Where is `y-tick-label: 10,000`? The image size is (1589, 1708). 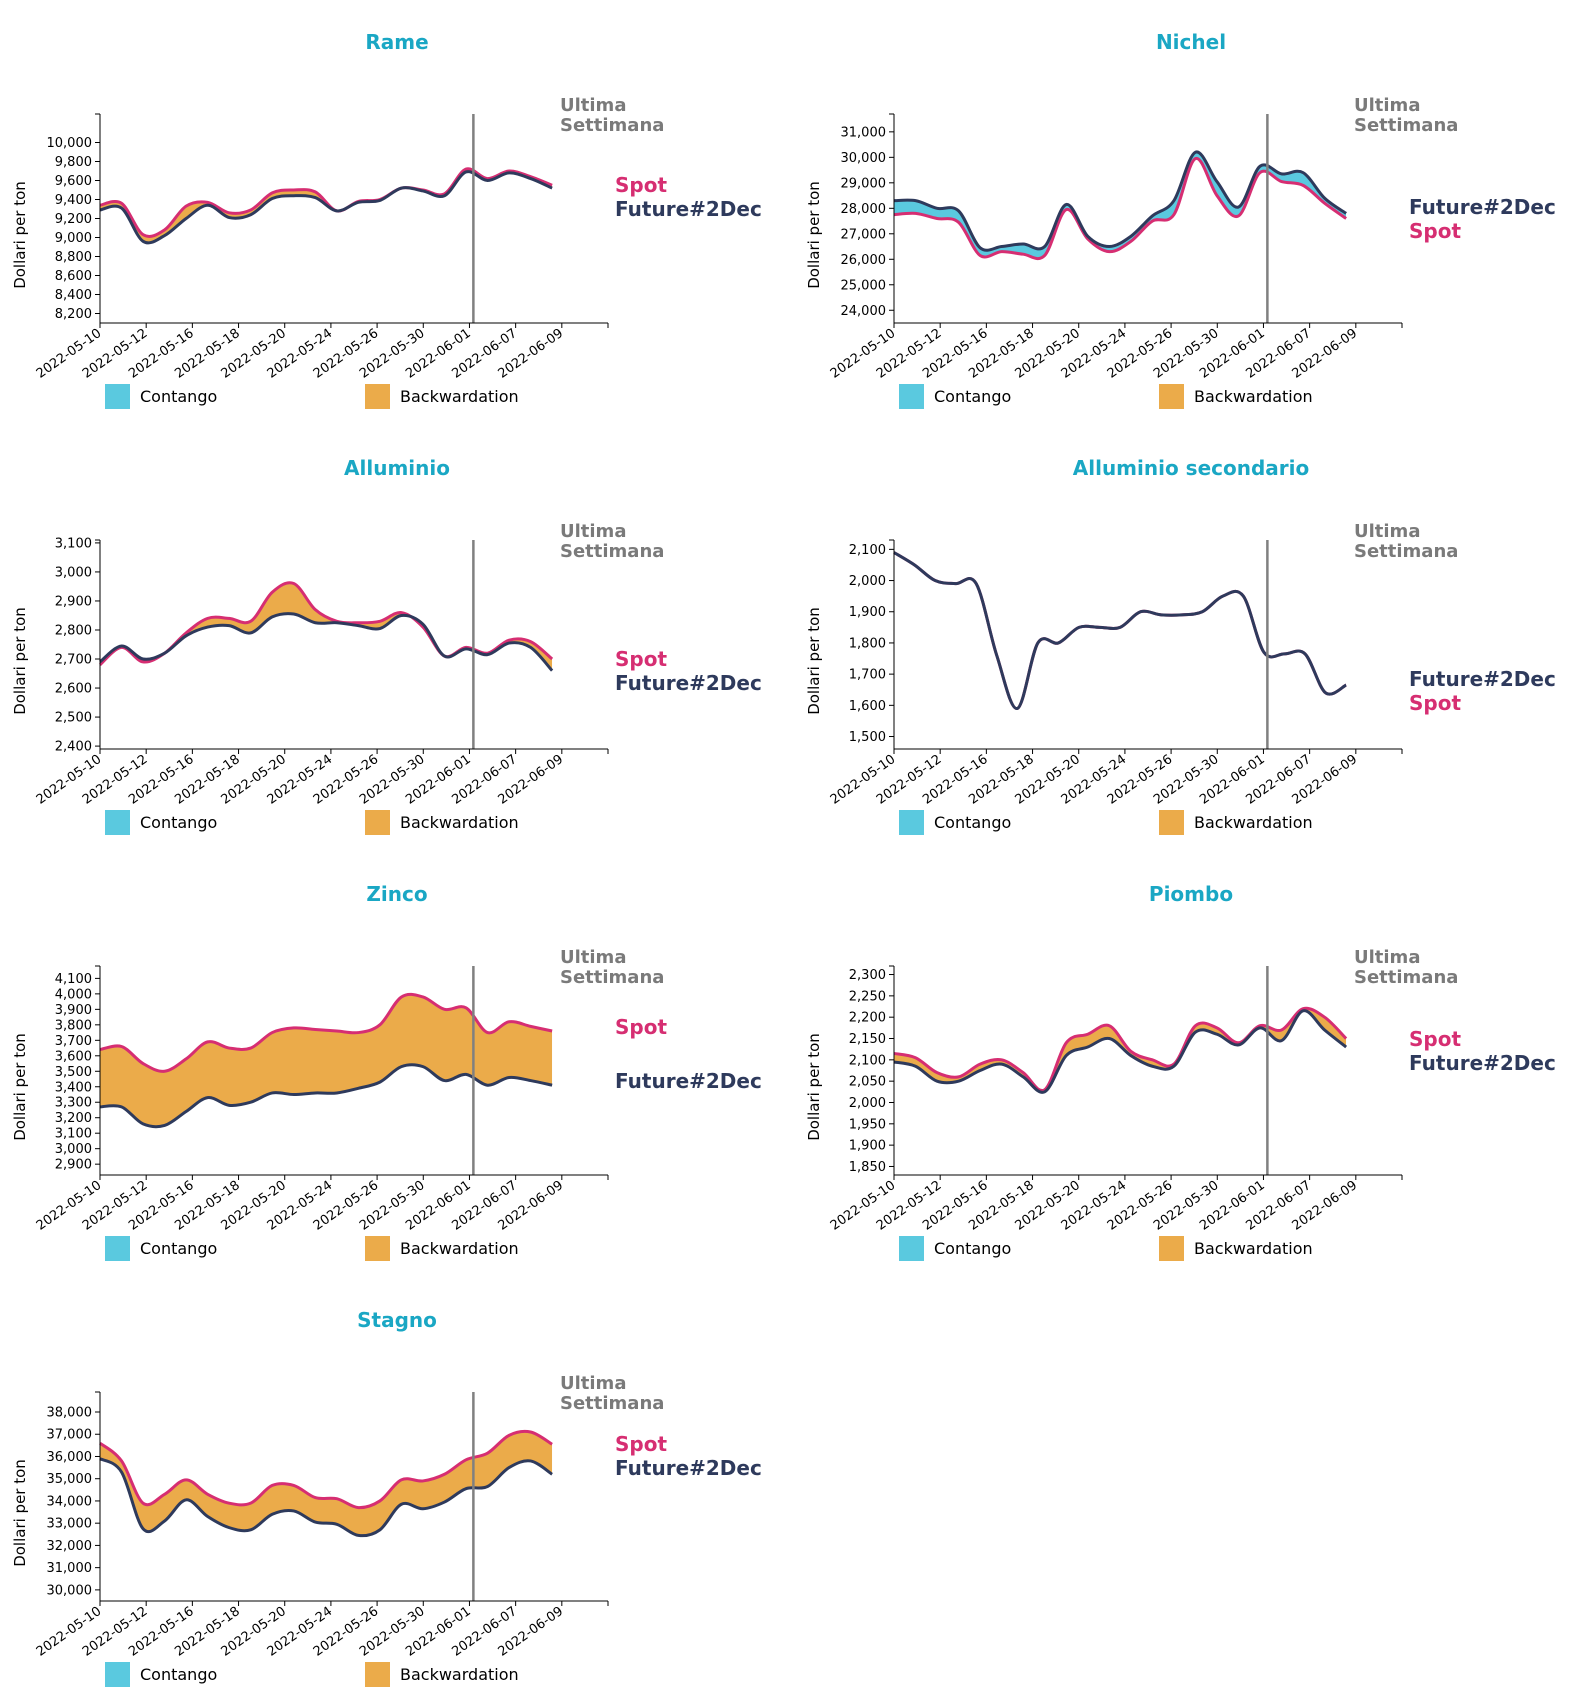
y-tick-label: 10,000 is located at coordinates (70, 143).